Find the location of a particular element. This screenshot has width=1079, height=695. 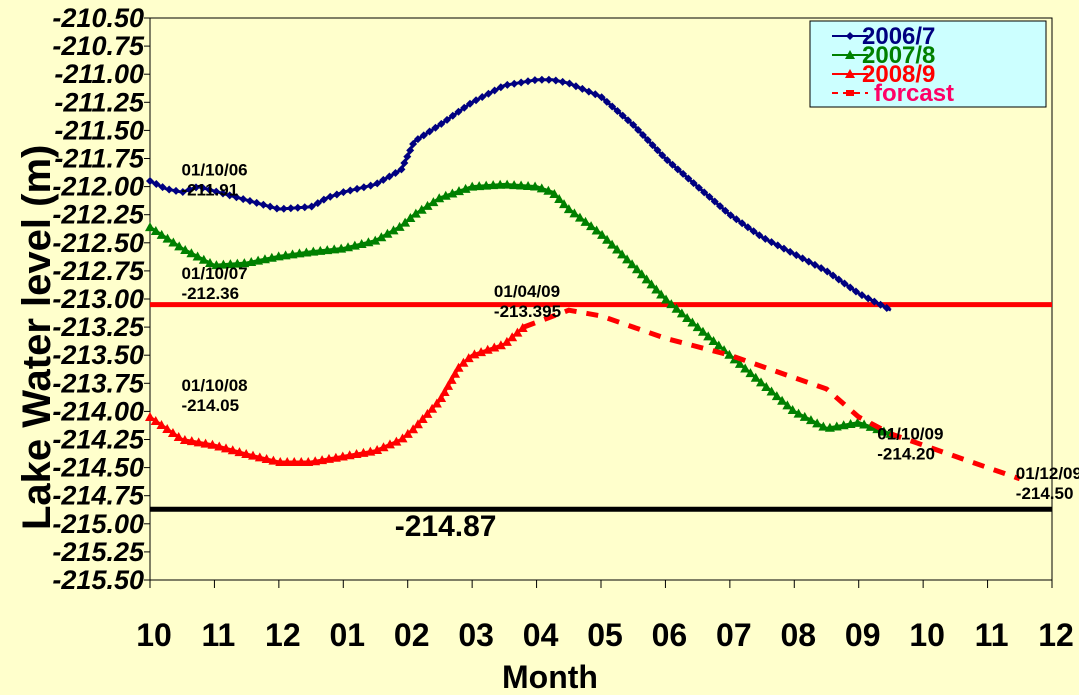

legend-item: 2006/7 is located at coordinates (883, 36).